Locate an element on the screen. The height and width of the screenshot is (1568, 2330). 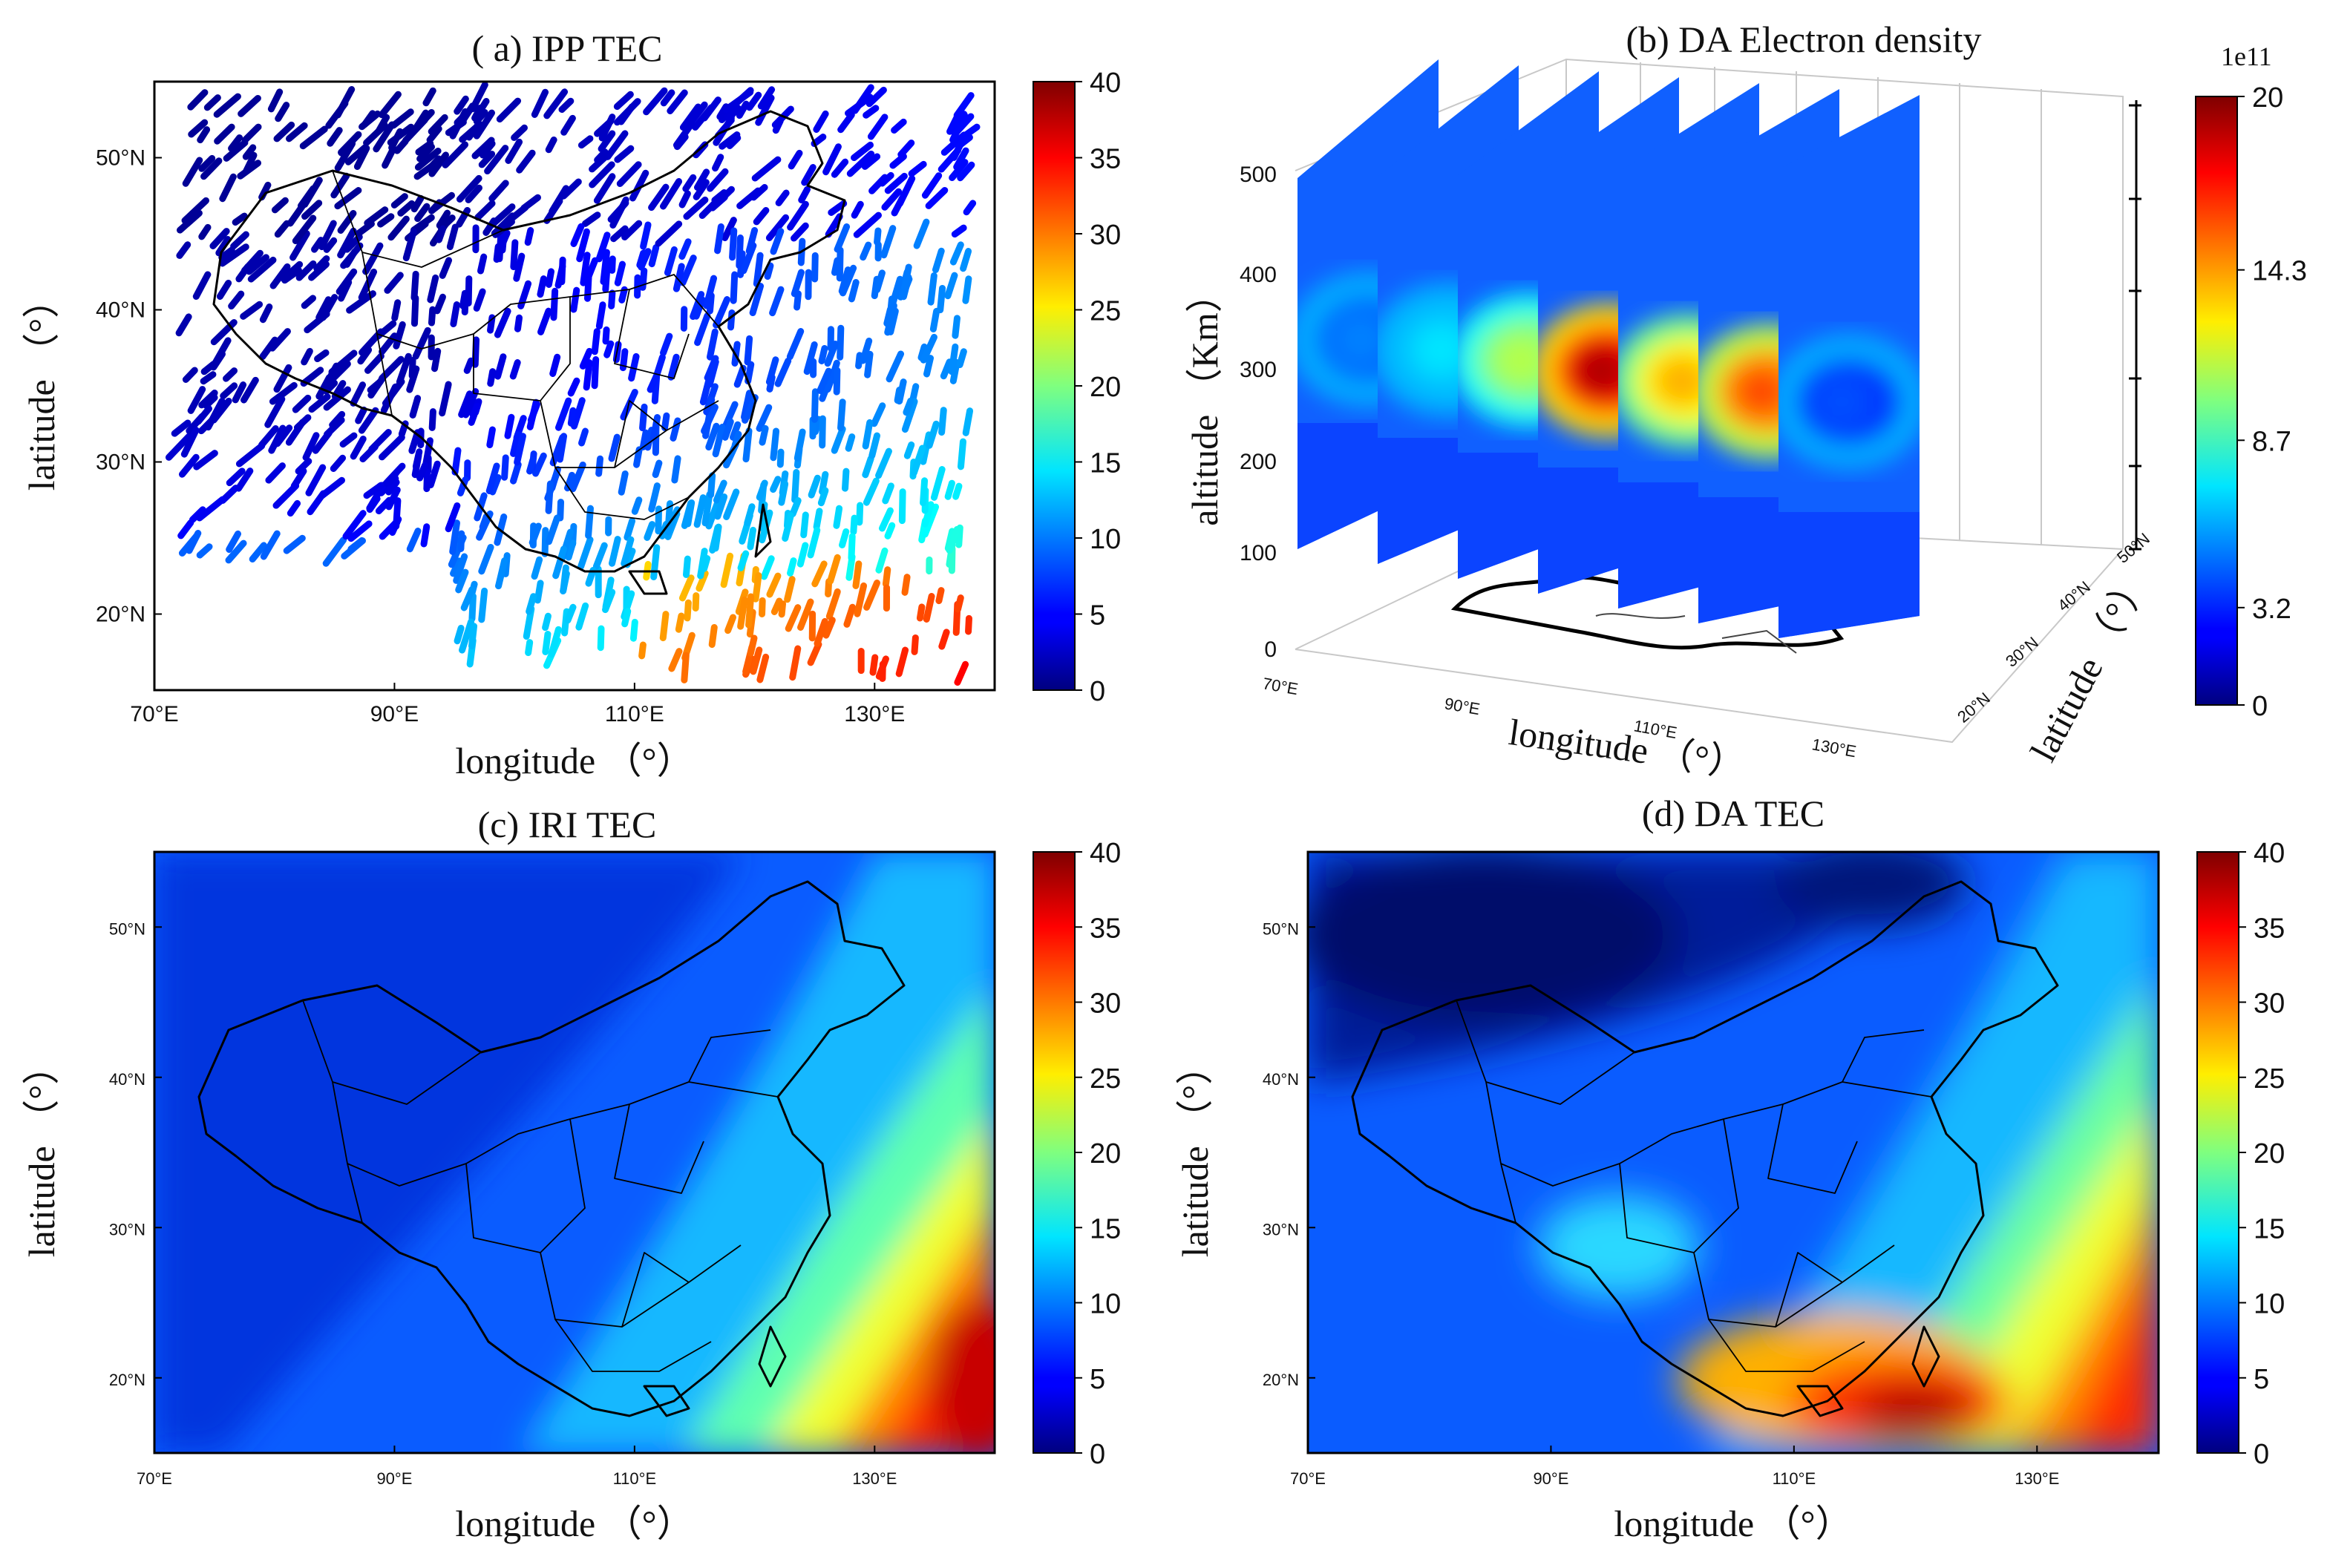
cbar-tick-15: 15 is located at coordinates (2270, 1228).